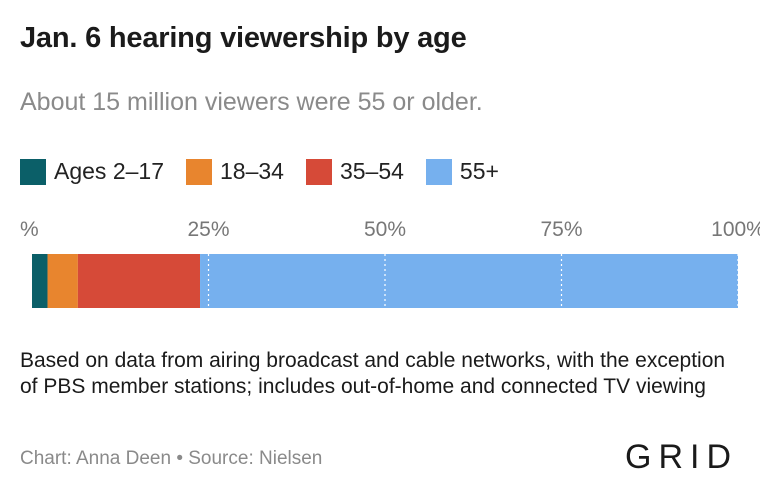  I want to click on legend-item-18-34: 18–34, so click(234, 171).